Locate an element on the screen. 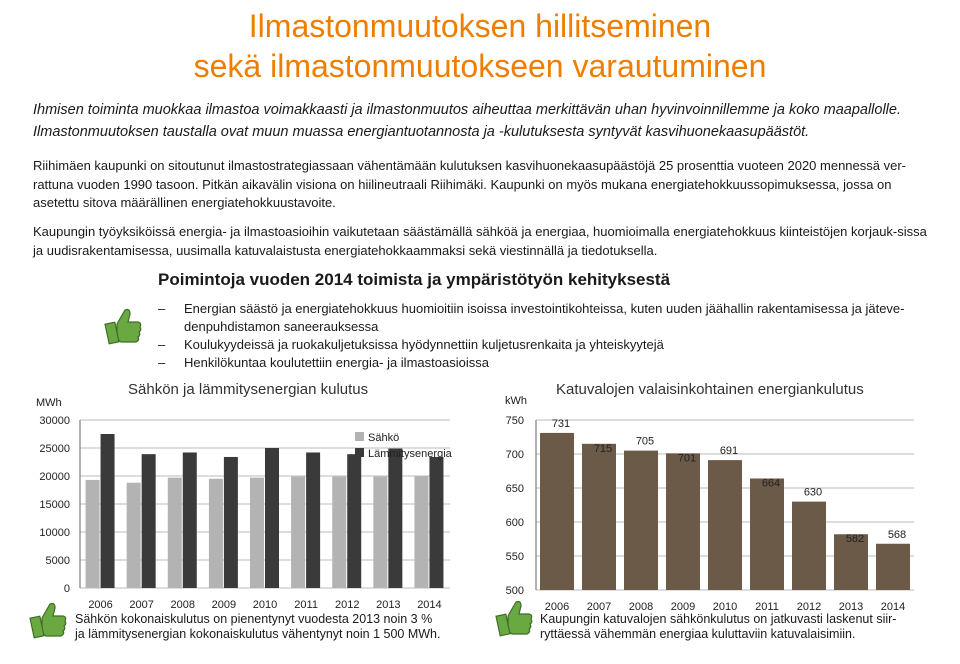 This screenshot has height=664, width=960. x-tick-label: 2012 is located at coordinates (347, 605).